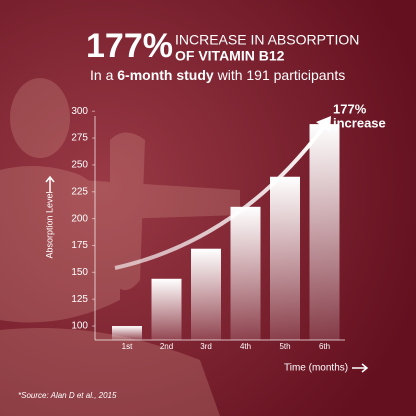 The width and height of the screenshot is (416, 416). What do you see at coordinates (359, 122) in the screenshot?
I see `annotation: increase` at bounding box center [359, 122].